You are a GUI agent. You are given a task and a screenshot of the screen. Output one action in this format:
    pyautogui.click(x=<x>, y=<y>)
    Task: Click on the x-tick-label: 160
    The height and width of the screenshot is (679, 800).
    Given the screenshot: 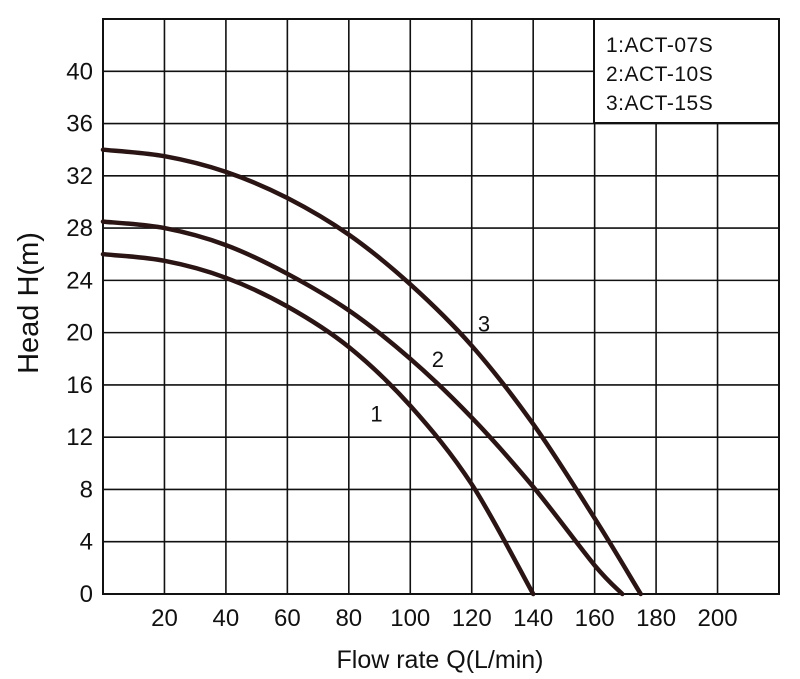 What is the action you would take?
    pyautogui.click(x=595, y=618)
    